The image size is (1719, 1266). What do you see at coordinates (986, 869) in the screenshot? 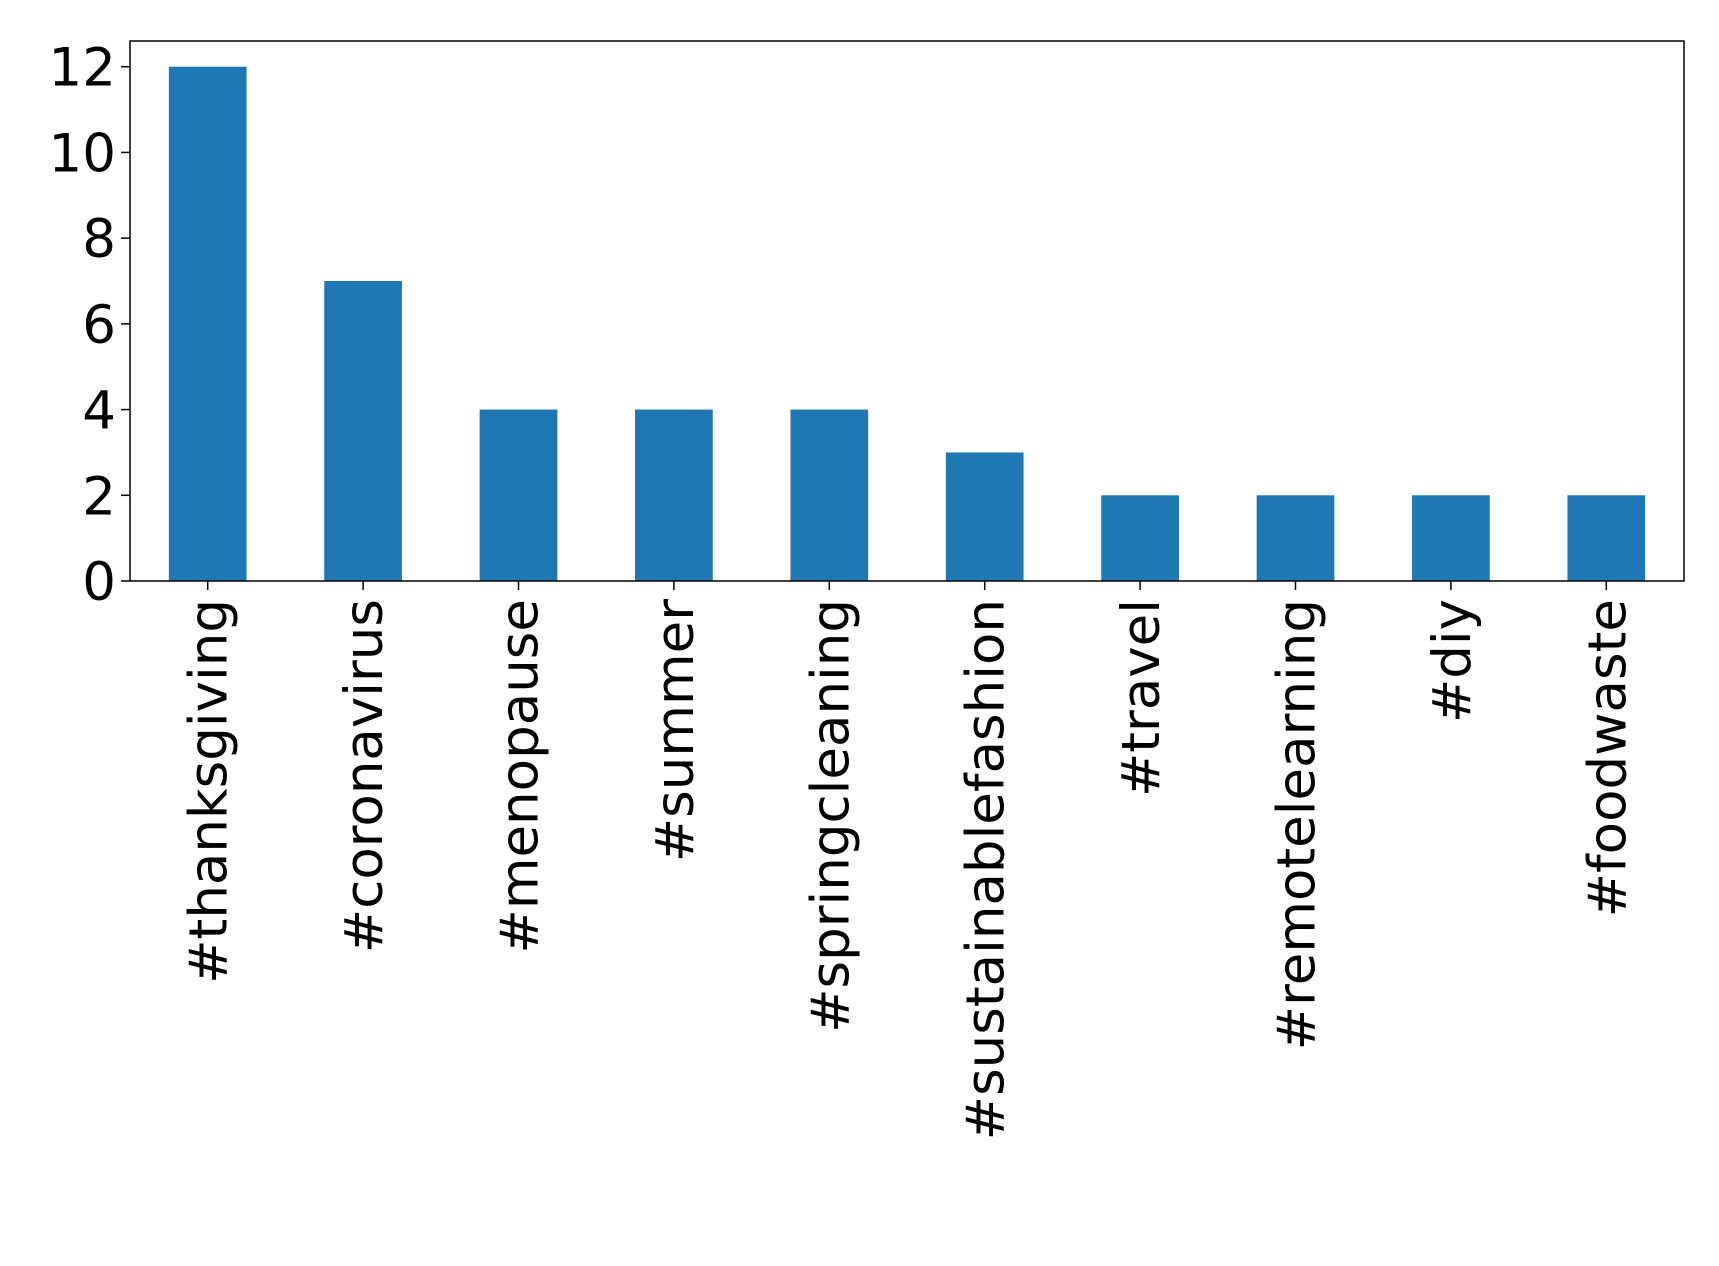
I see `x-tick-label: #sustainablefashion` at bounding box center [986, 869].